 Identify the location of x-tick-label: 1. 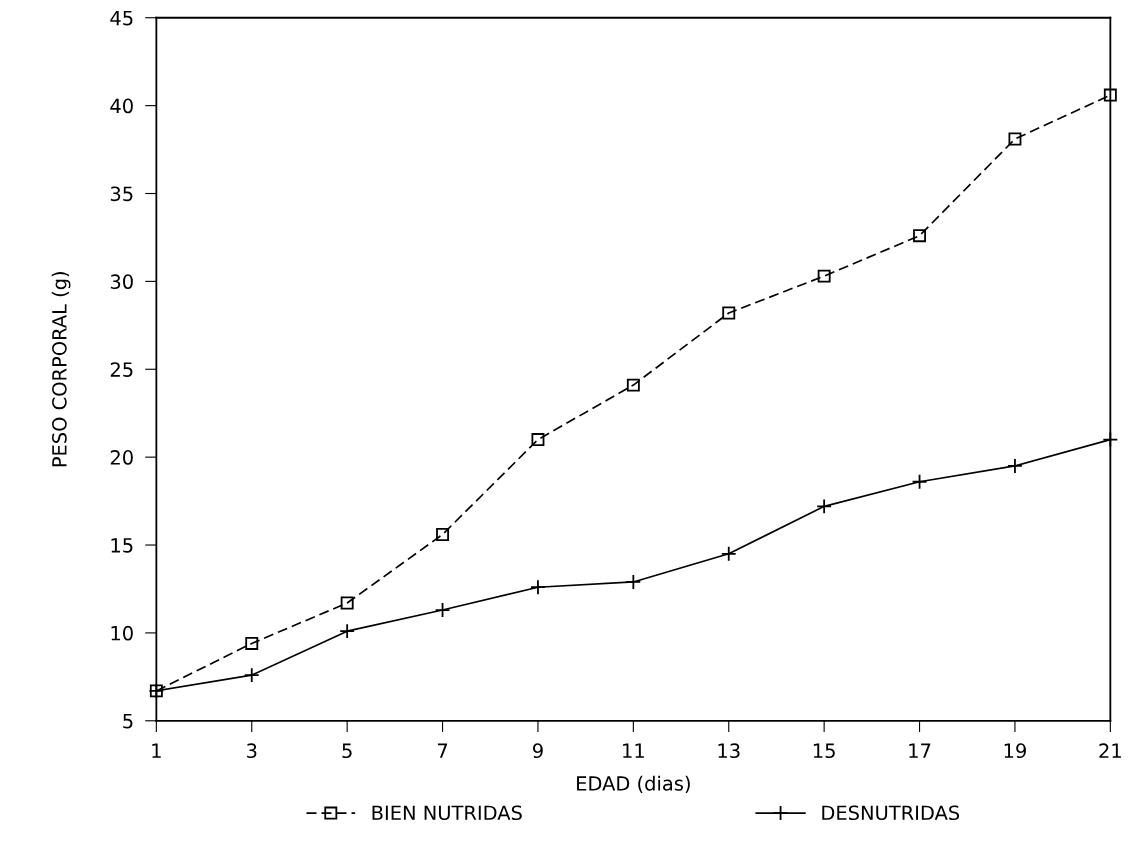
(156, 750).